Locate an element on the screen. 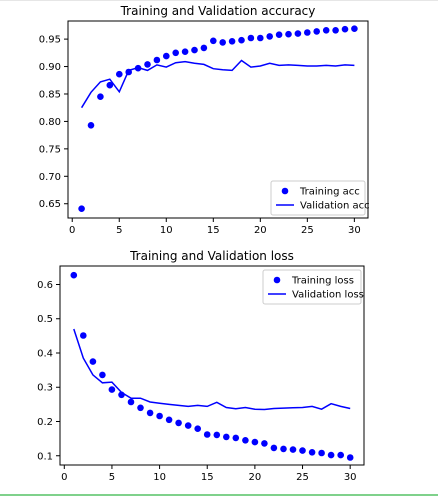 The image size is (438, 496). loss-x-tick-label: 5 is located at coordinates (112, 477).